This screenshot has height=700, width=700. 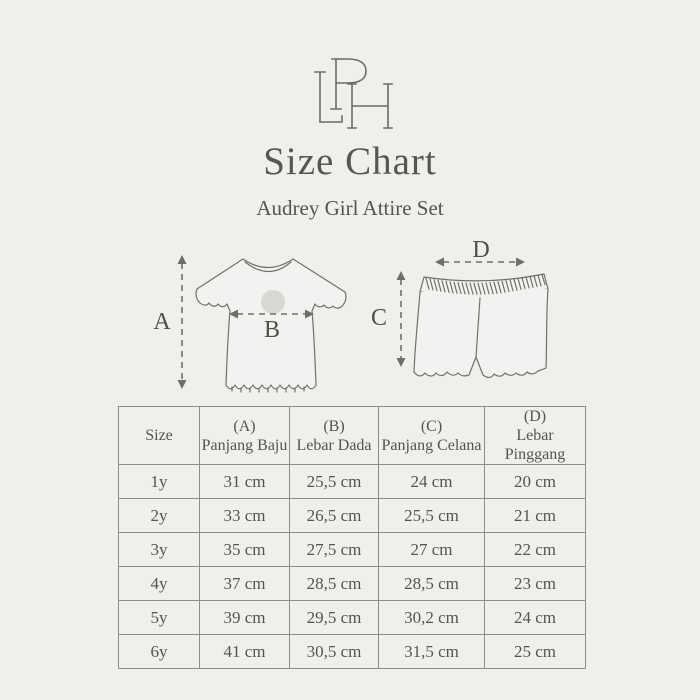 I want to click on column-header-c-label: Panjang Celana, so click(x=431, y=445).